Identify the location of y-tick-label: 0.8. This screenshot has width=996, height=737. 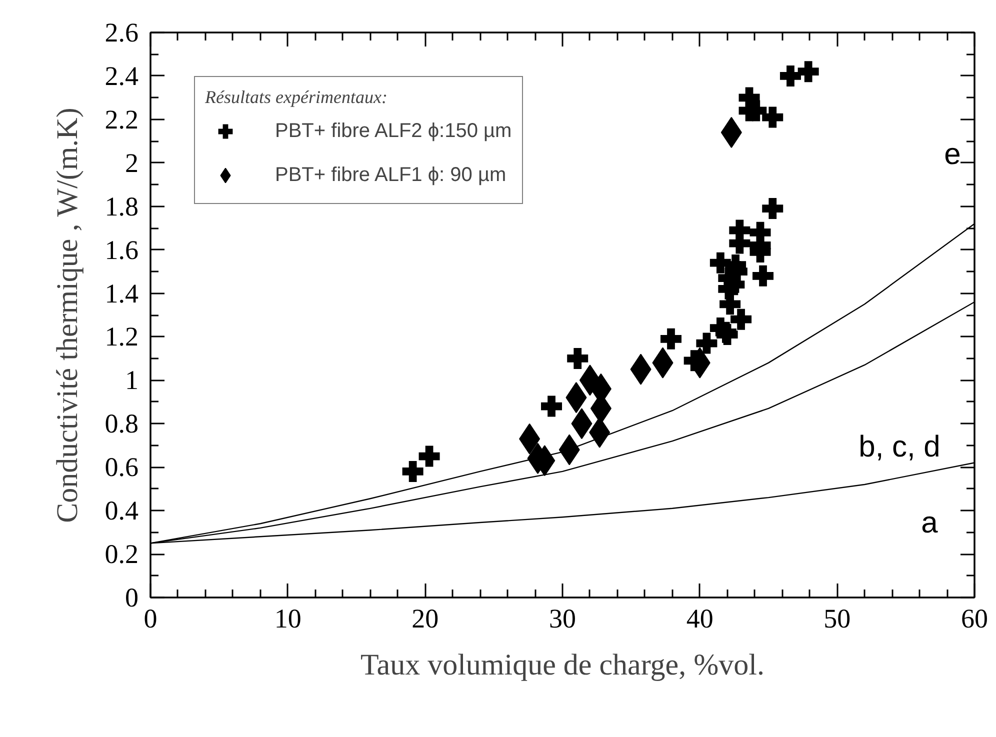
(121, 423).